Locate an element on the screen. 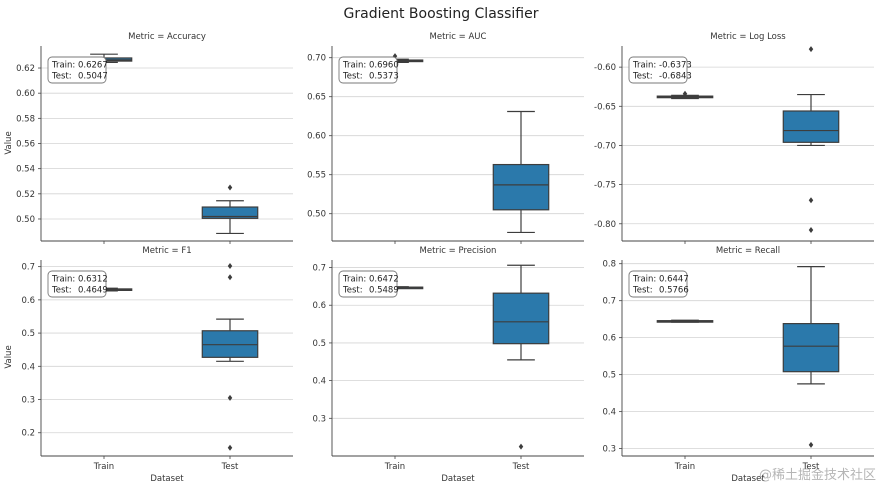 The height and width of the screenshot is (487, 882). y-tick-label: -0.65 is located at coordinates (605, 107).